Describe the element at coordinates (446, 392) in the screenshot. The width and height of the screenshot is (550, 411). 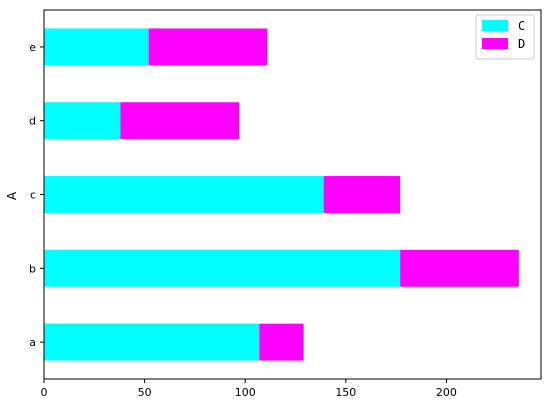
I see `x-tick-label-200: 200` at that location.